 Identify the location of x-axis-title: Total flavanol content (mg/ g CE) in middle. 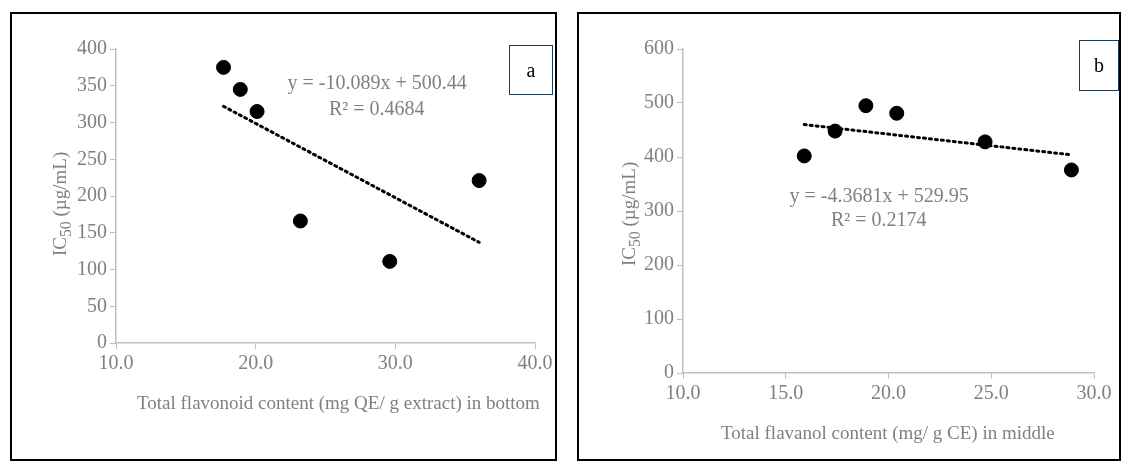
(888, 433).